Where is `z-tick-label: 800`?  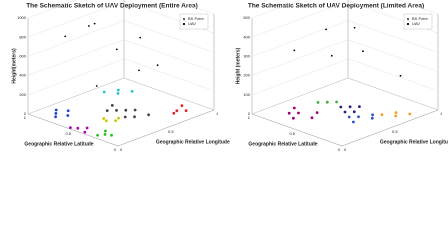
z-tick-label: 800 is located at coordinates (22, 36).